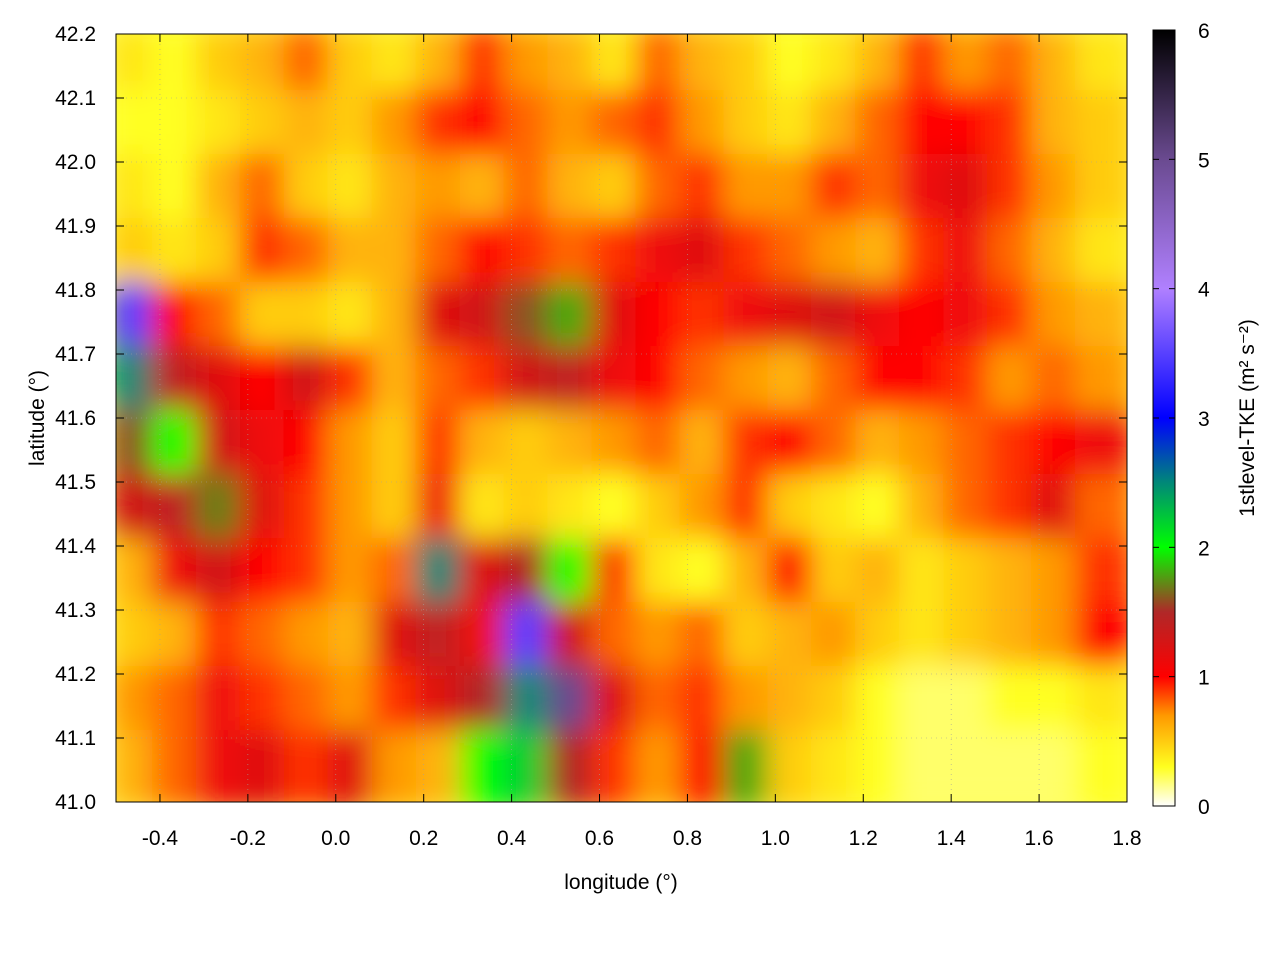 This screenshot has height=960, width=1280. I want to click on y-tick-label: 41.3, so click(75, 610).